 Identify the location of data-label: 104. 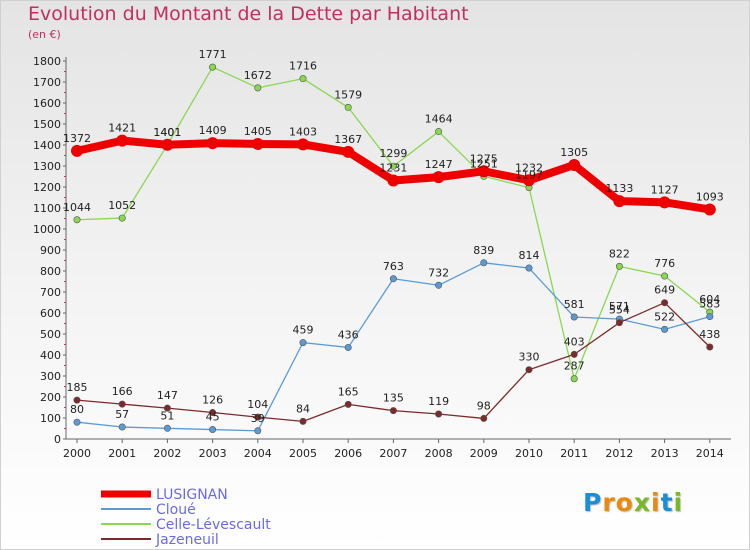
(257, 404).